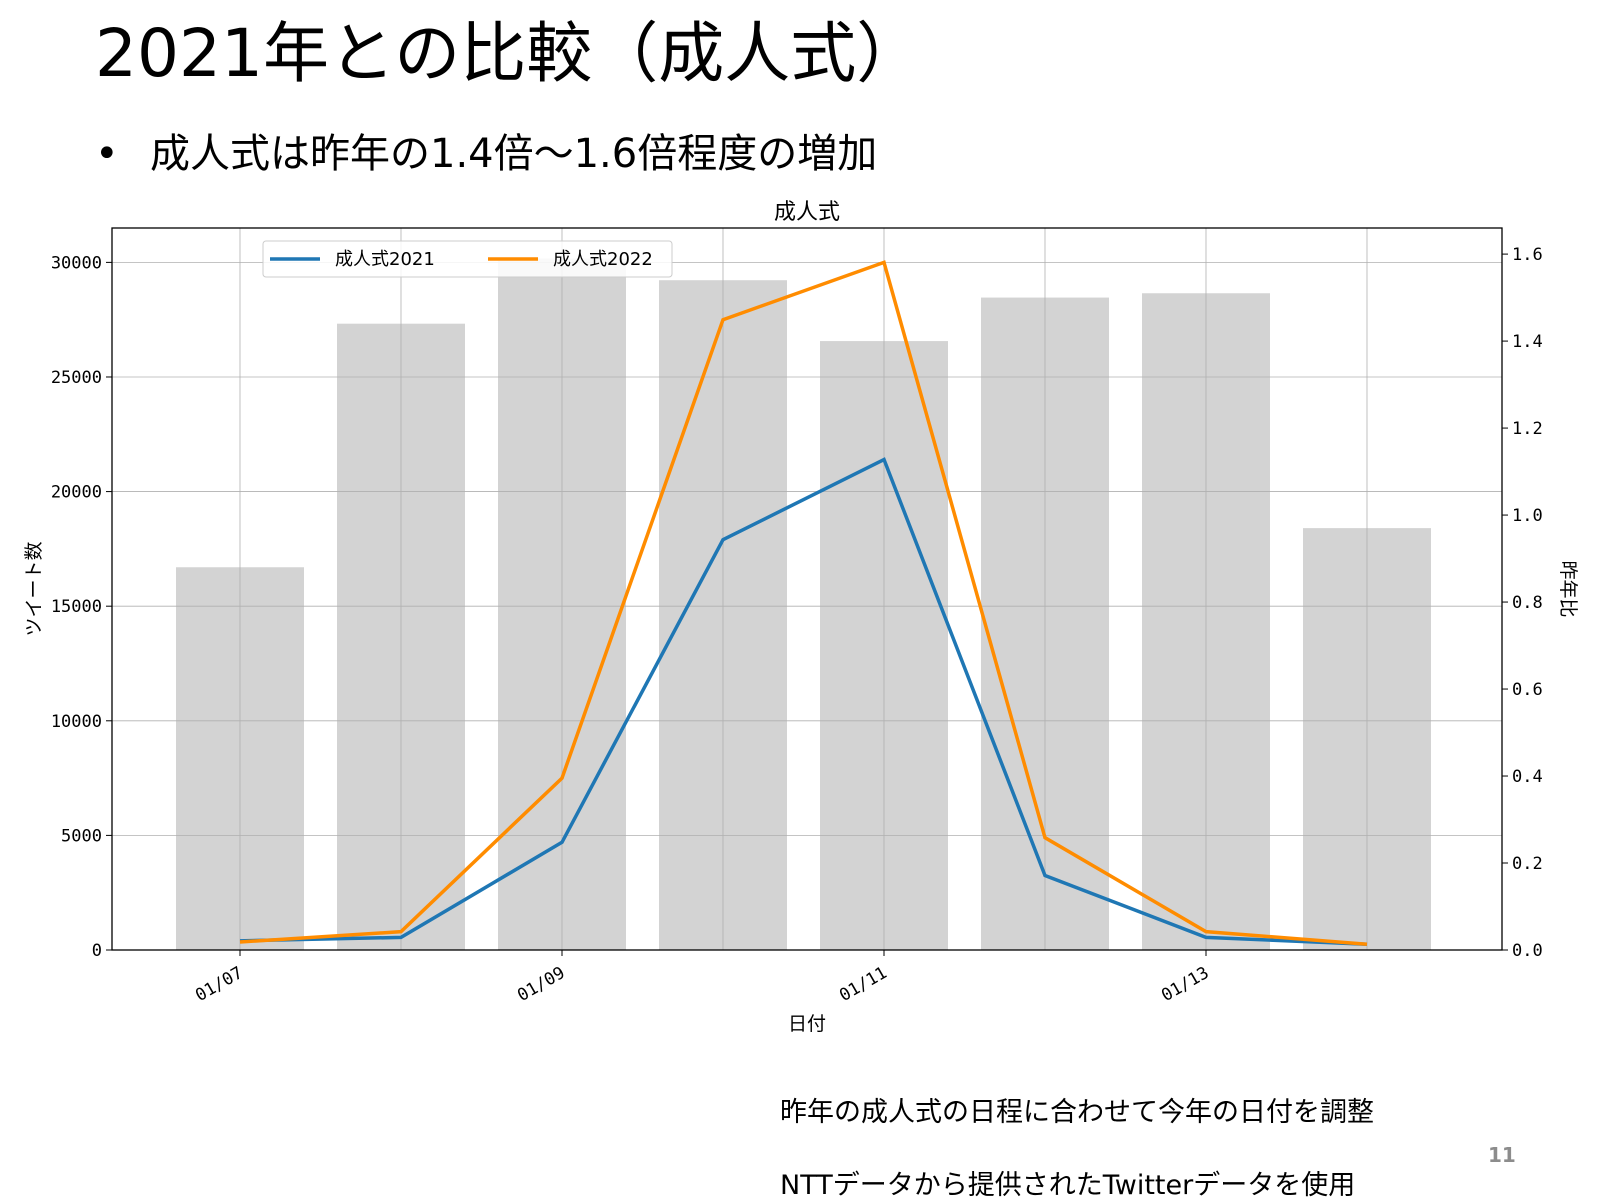  I want to click on bullet-text: 成人式は昨年の1.4倍～1.6倍程度の増加, so click(514, 154).